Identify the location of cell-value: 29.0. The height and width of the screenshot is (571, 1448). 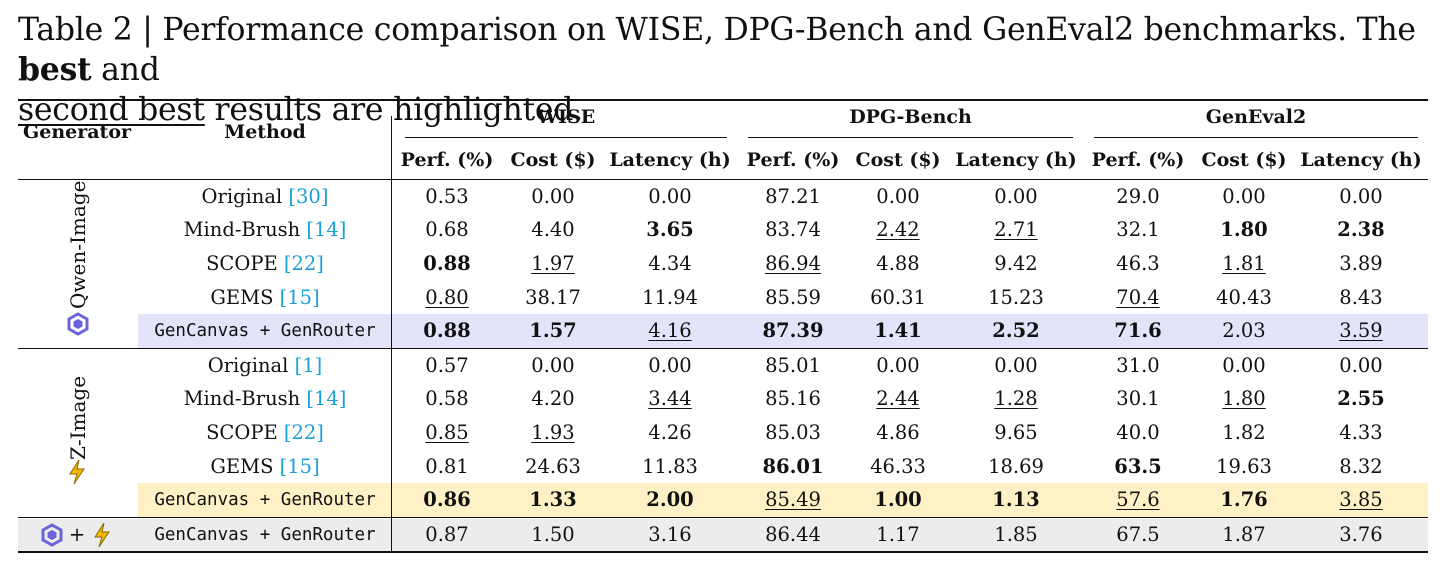
(1138, 196).